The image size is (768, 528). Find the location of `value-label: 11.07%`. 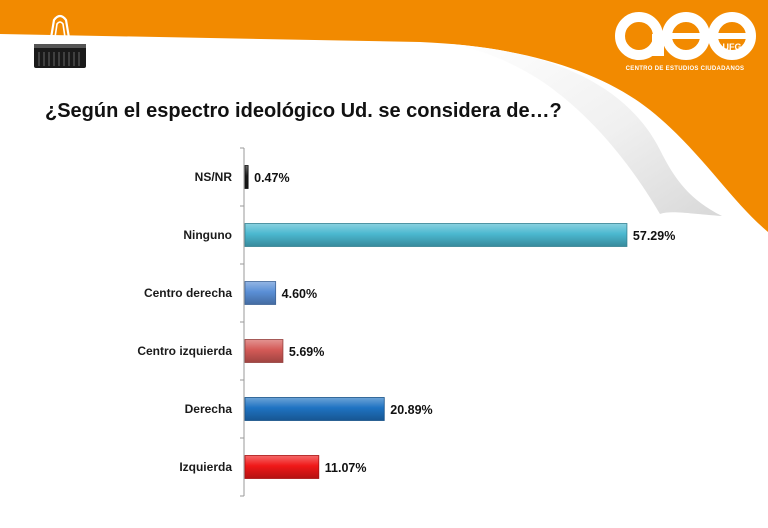

value-label: 11.07% is located at coordinates (346, 468).